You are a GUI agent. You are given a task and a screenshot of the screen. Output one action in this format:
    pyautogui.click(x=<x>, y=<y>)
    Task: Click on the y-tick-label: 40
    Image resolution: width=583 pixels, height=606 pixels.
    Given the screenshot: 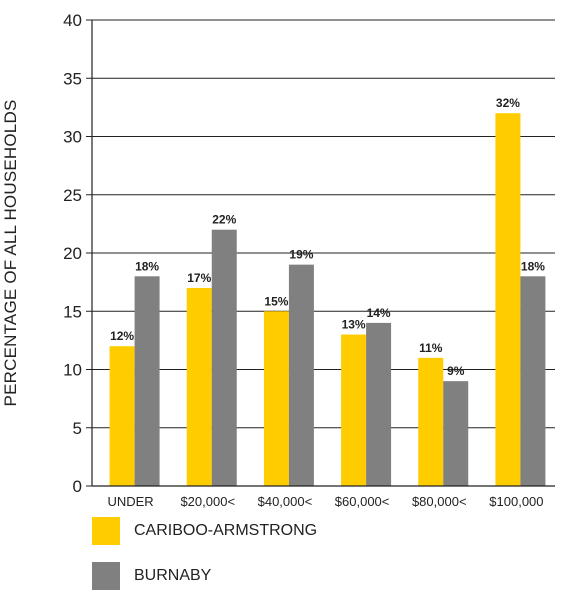 What is the action you would take?
    pyautogui.click(x=72, y=20)
    